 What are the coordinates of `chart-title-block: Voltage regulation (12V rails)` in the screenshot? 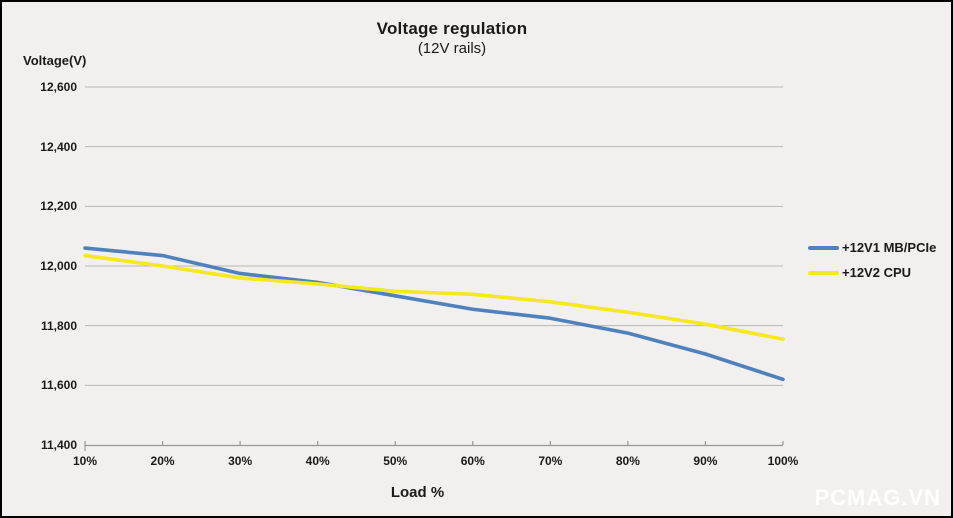 It's located at (452, 38).